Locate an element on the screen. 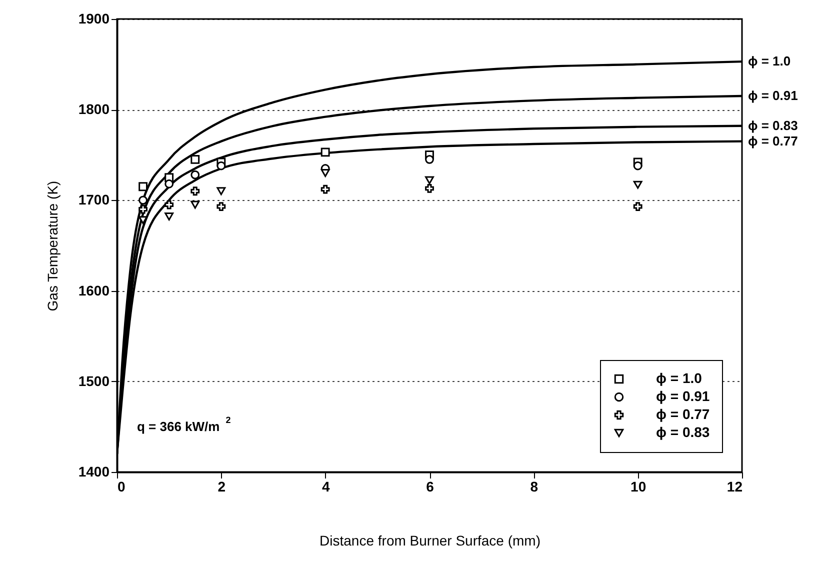 The width and height of the screenshot is (829, 567). legend-label: ϕ = 0.91 is located at coordinates (683, 396).